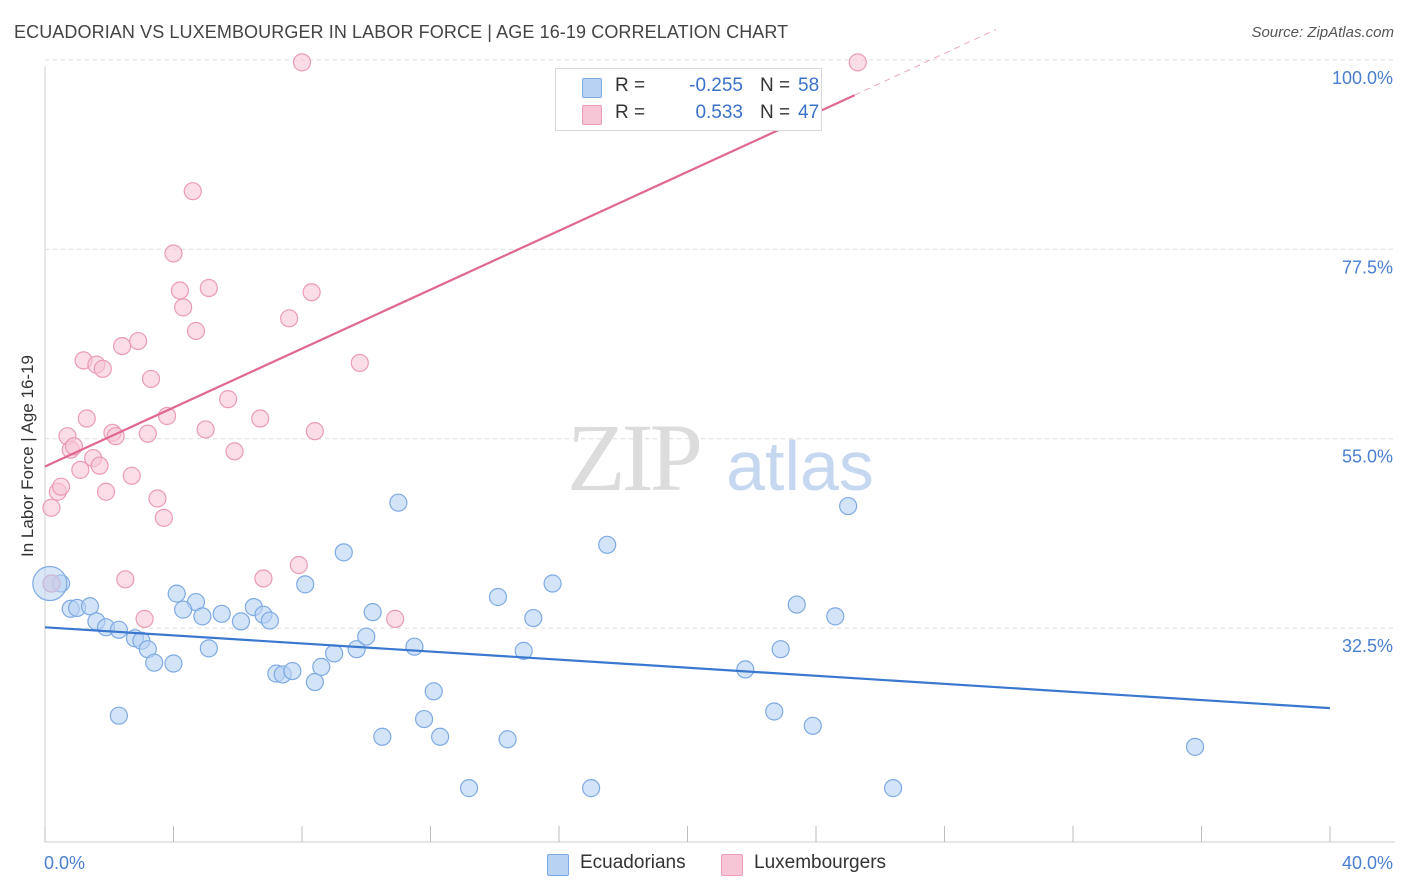 Image resolution: width=1406 pixels, height=892 pixels. Describe the element at coordinates (720, 457) in the screenshot. I see `watermark: ZIP atlas` at that location.